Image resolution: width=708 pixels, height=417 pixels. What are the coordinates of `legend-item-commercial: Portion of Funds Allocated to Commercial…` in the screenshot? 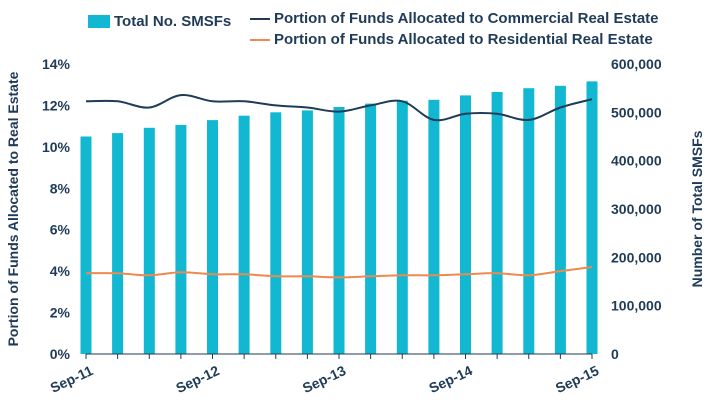 It's located at (454, 18).